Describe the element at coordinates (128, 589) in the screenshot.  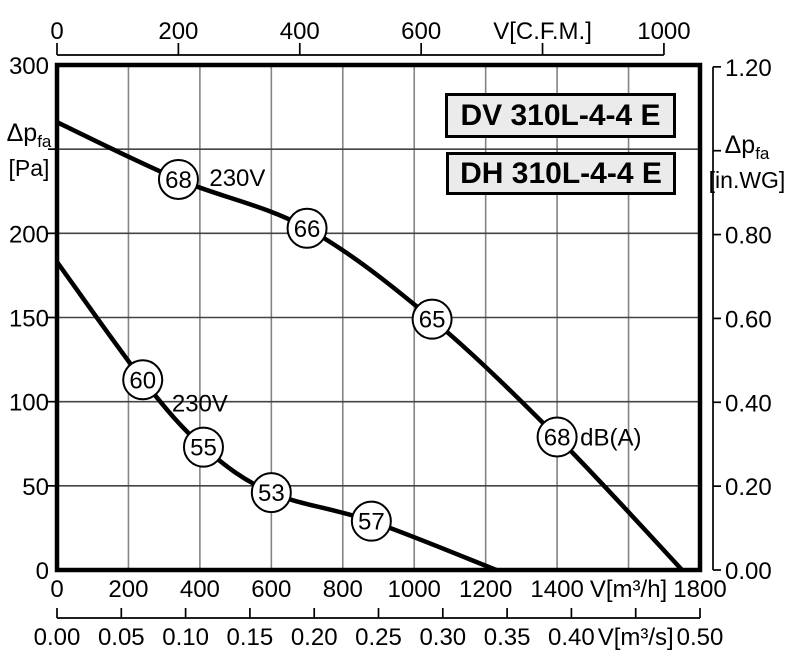
I see `m3h-tick-label: 200` at that location.